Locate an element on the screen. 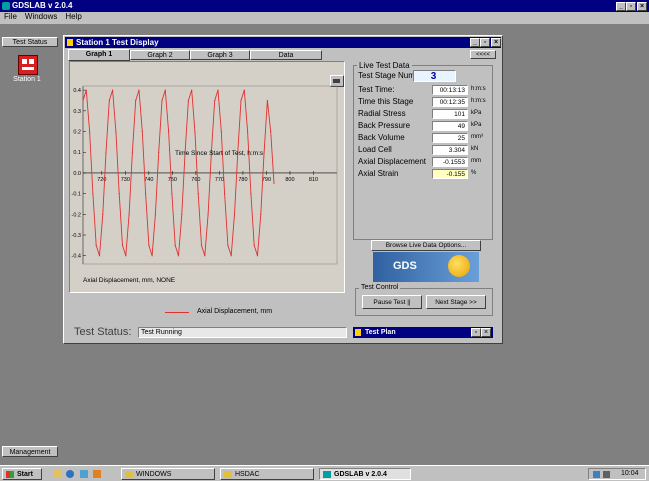 The height and width of the screenshot is (481, 649). tab-data: Data is located at coordinates (286, 55).